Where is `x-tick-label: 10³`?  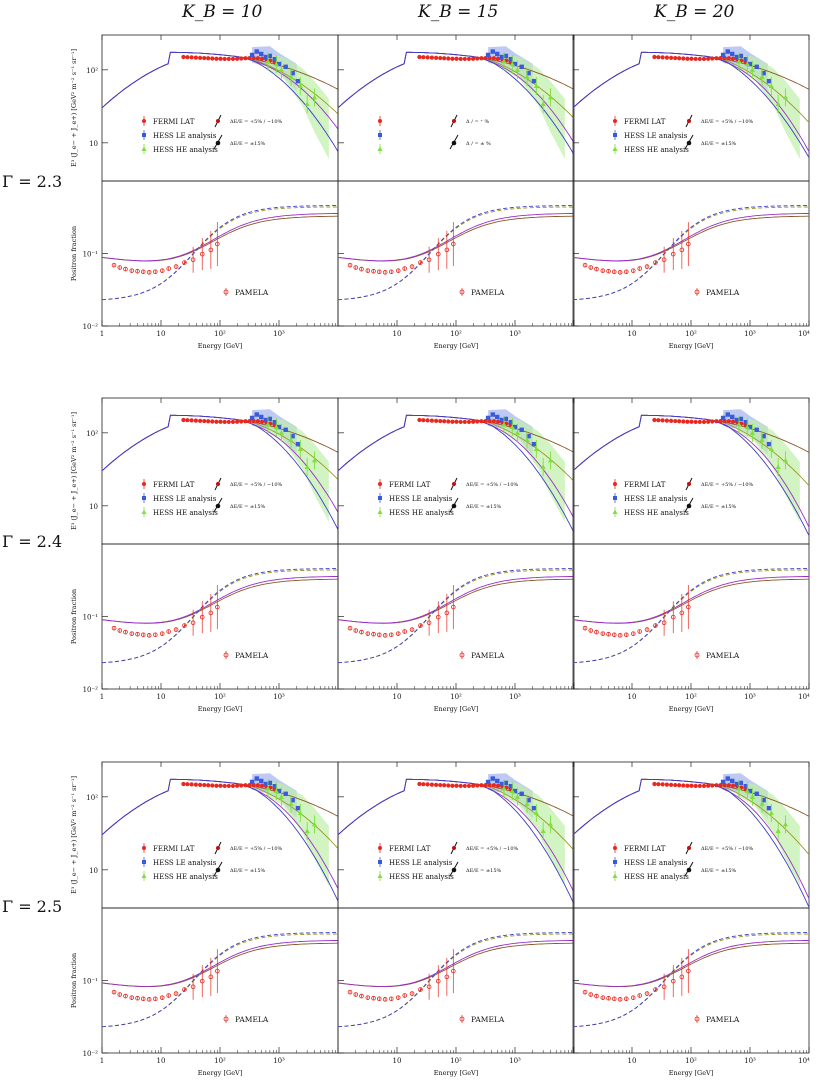
x-tick-label: 10³ is located at coordinates (515, 1061).